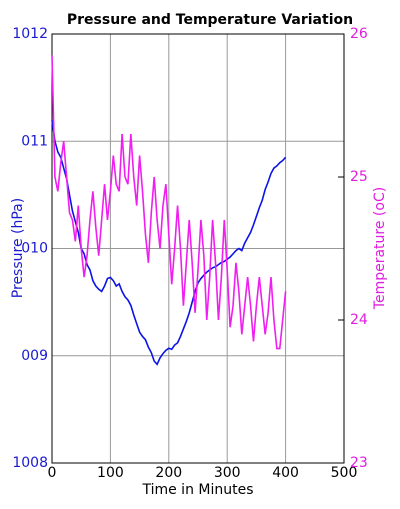 Image resolution: width=400 pixels, height=509 pixels. What do you see at coordinates (359, 177) in the screenshot?
I see `y2-tick-label: 25` at bounding box center [359, 177].